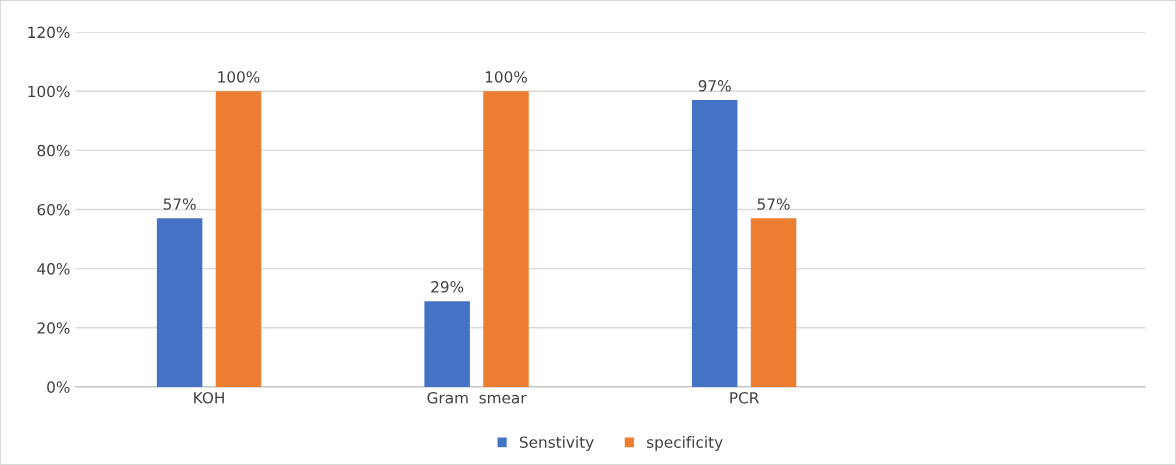 Image resolution: width=1176 pixels, height=465 pixels. I want to click on y-tick-label: 20%, so click(53, 328).